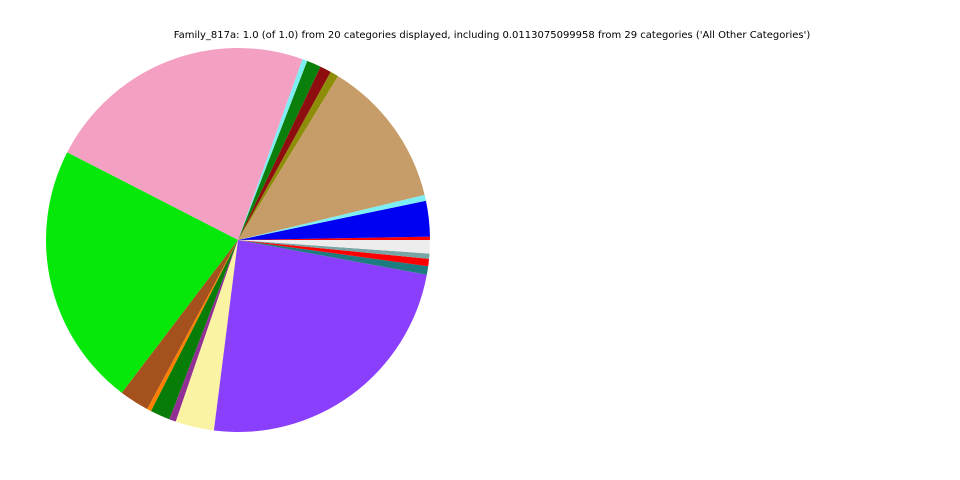  Describe the element at coordinates (334, 247) in the screenshot. I see `pie-slice-all-other-categories` at that location.